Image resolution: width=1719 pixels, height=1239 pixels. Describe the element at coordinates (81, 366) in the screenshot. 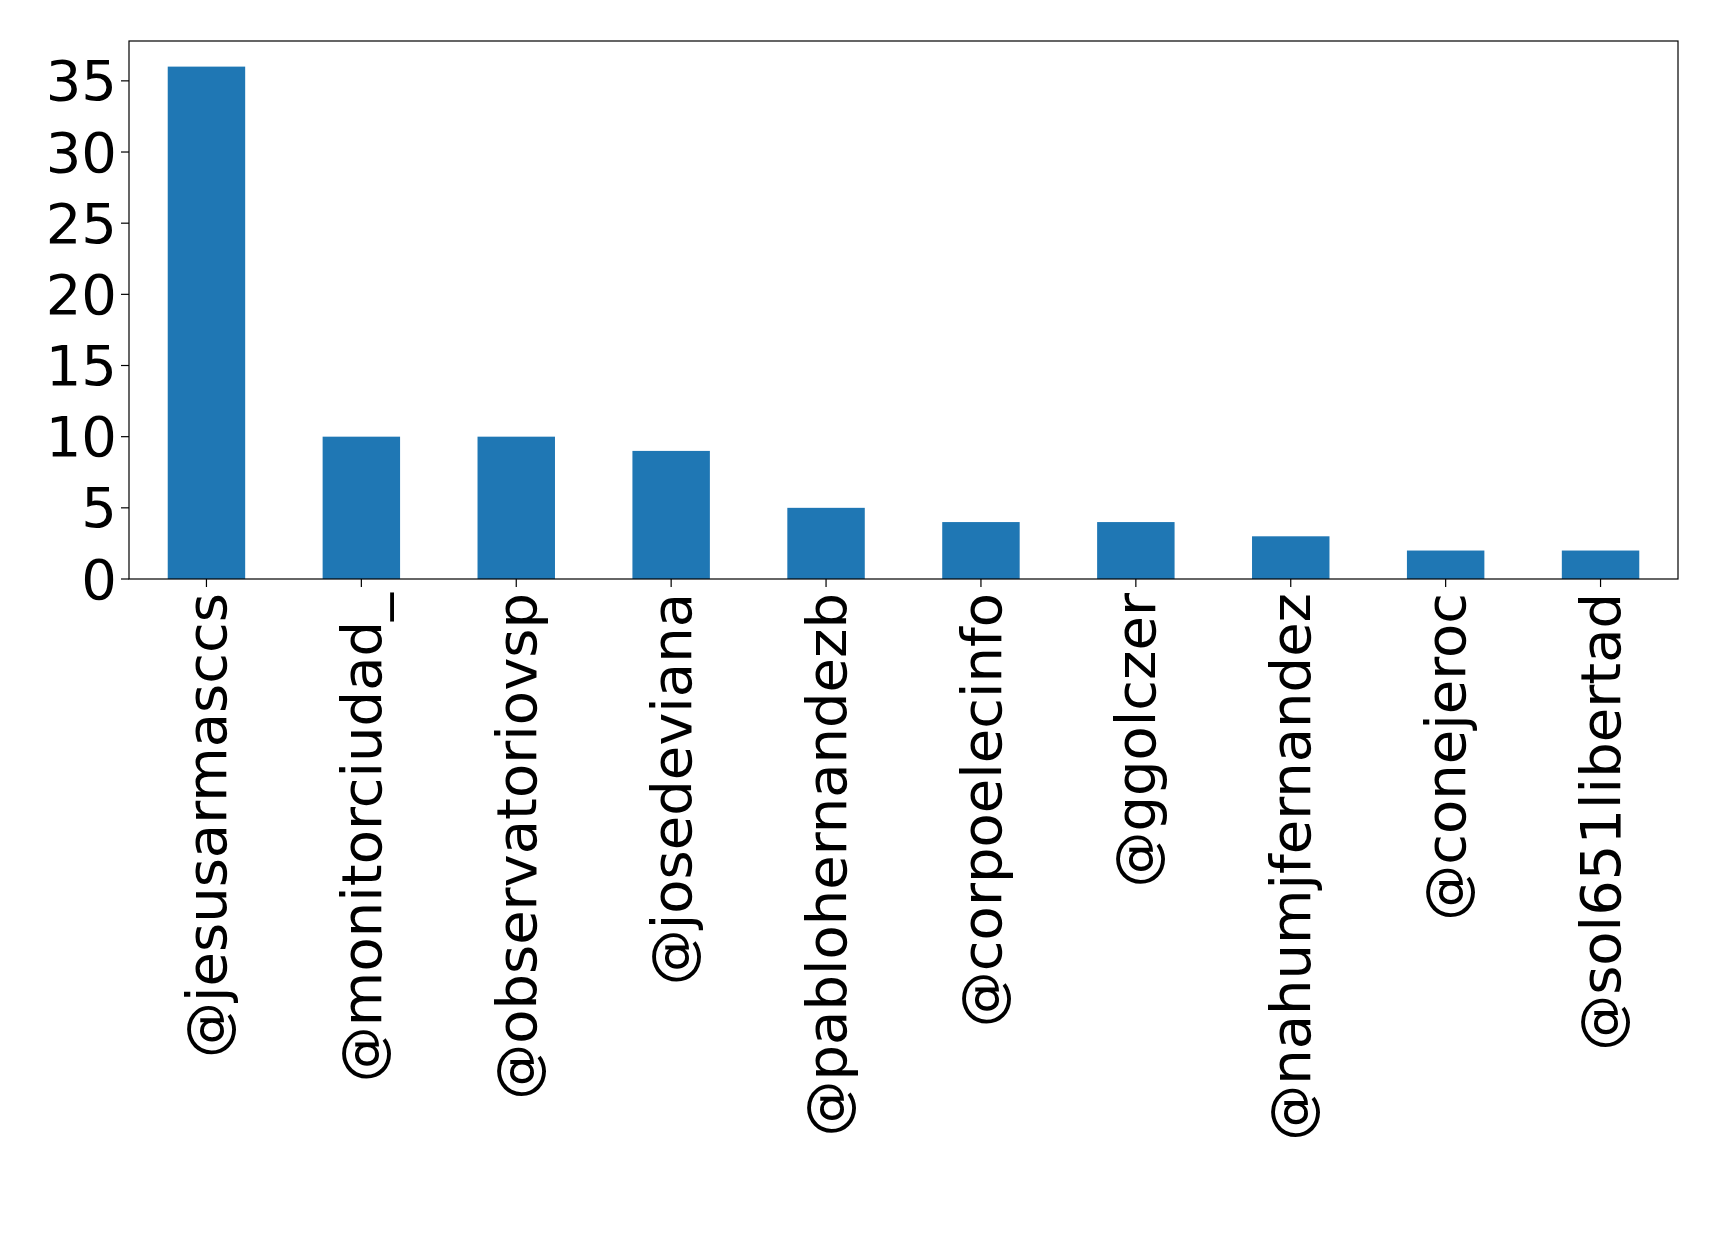

I see `y-tick-label: 15` at that location.